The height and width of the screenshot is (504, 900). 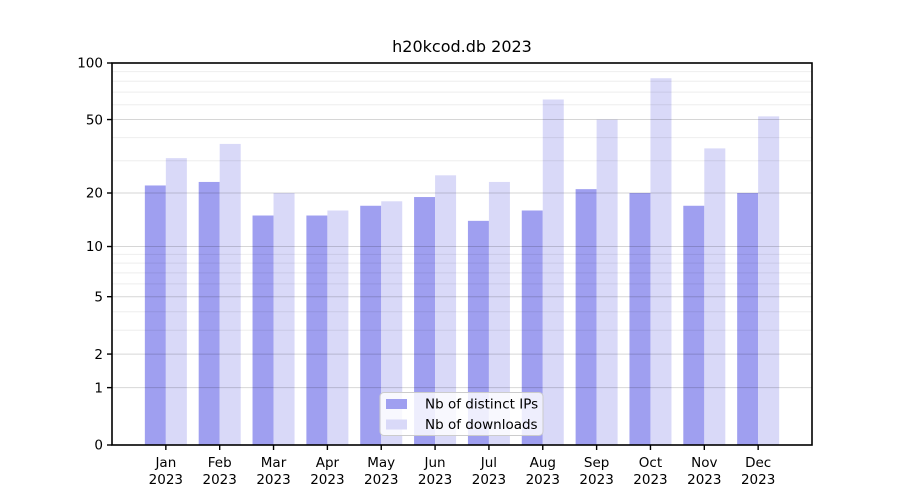 I want to click on x-tick-label-year-dec: 2023, so click(x=758, y=480).